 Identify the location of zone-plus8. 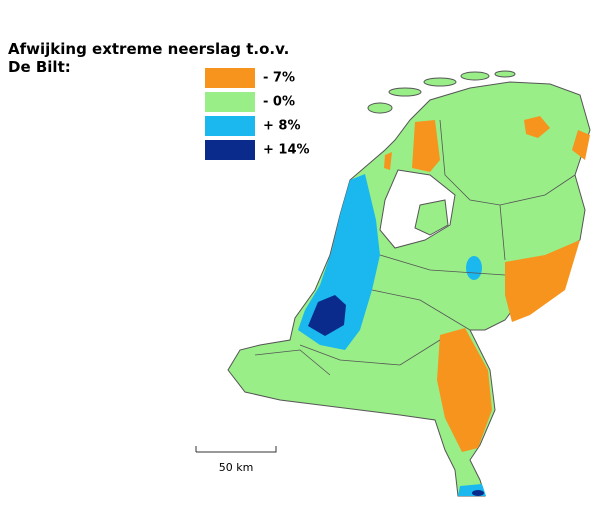
(474, 268).